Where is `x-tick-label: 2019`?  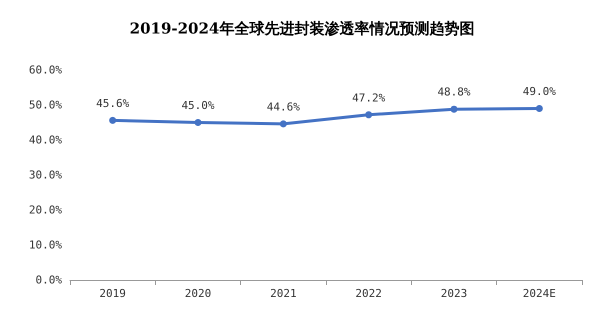
x-tick-label: 2019 is located at coordinates (112, 293).